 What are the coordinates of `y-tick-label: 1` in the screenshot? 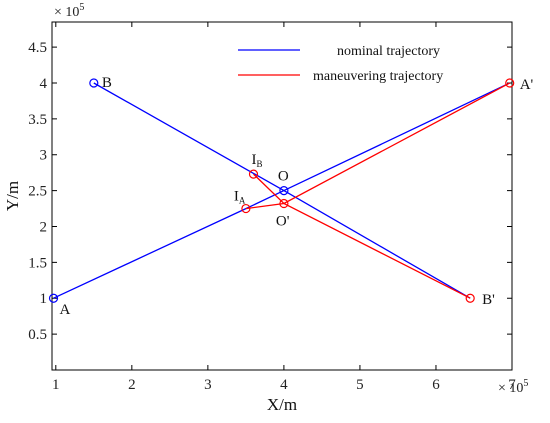 It's located at (44, 299).